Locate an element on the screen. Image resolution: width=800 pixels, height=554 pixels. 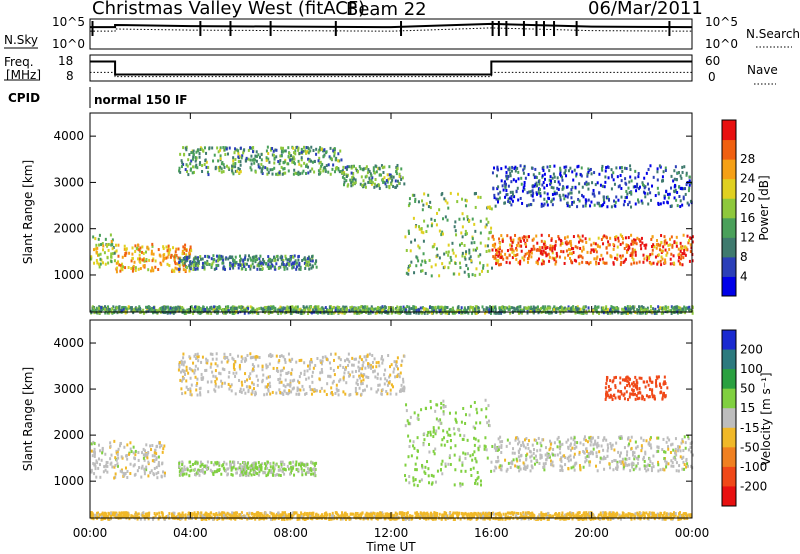
freq-tick-low: 8 is located at coordinates (70, 76).